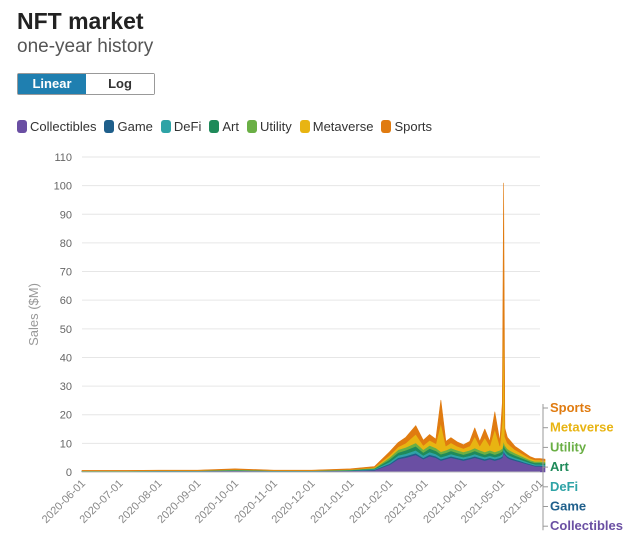 The image size is (640, 553). Describe the element at coordinates (568, 506) in the screenshot. I see `end-label-game: Game` at that location.